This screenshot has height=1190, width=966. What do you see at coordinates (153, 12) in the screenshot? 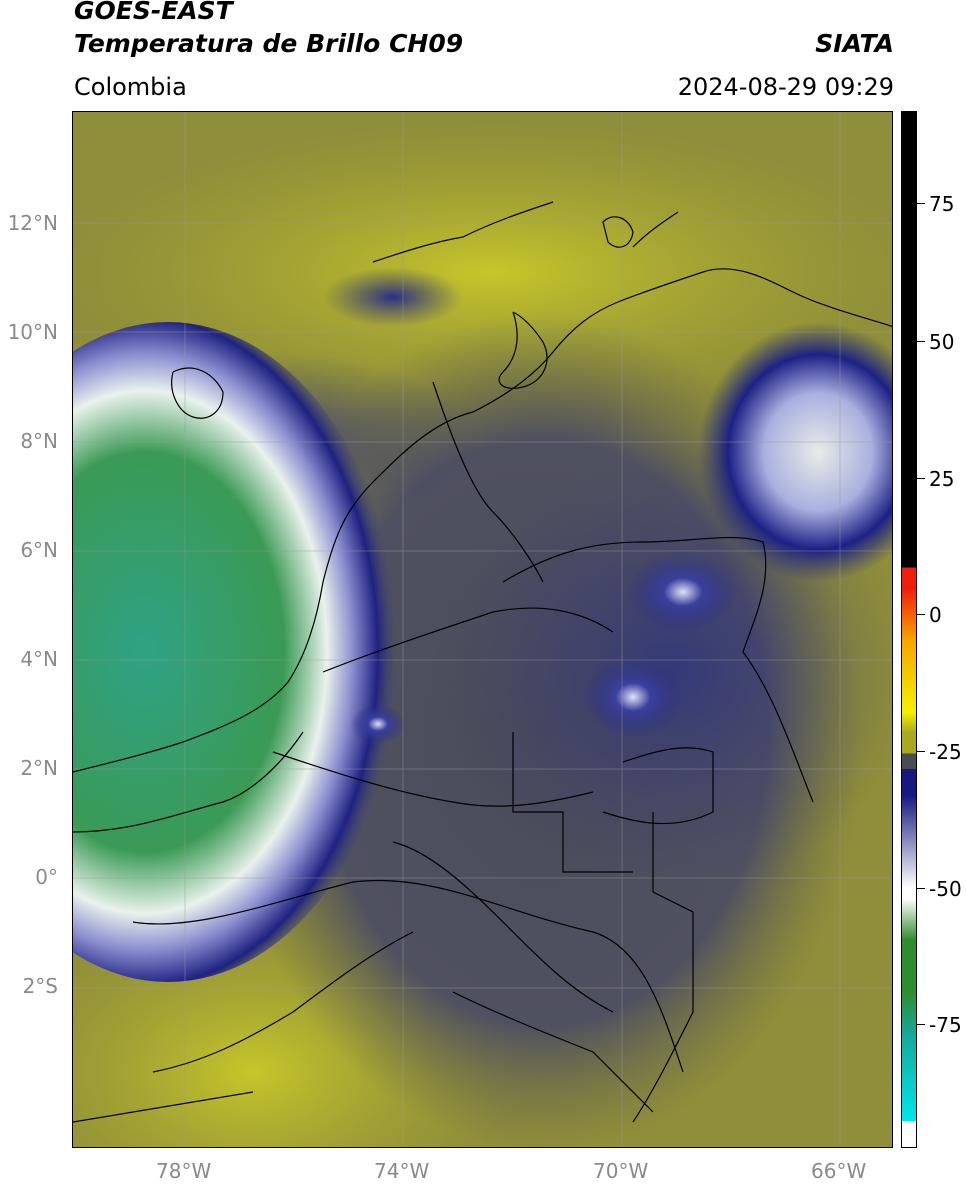
I see `satellite-title: GOES-EAST` at bounding box center [153, 12].